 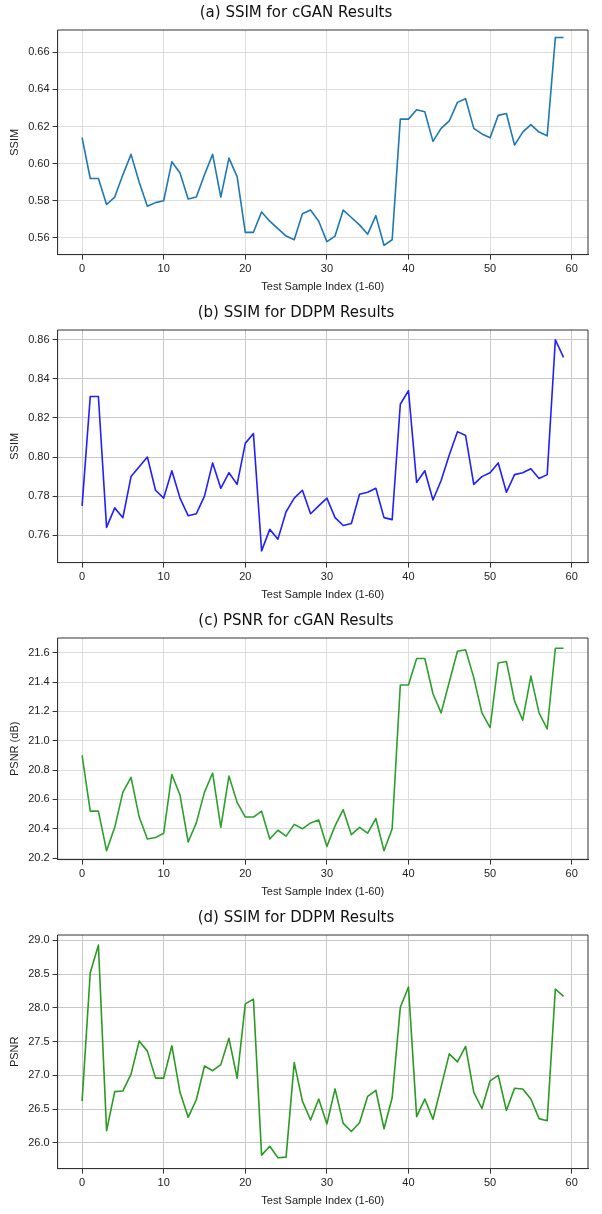 I want to click on y-tick-label: 0.62, so click(x=39, y=125).